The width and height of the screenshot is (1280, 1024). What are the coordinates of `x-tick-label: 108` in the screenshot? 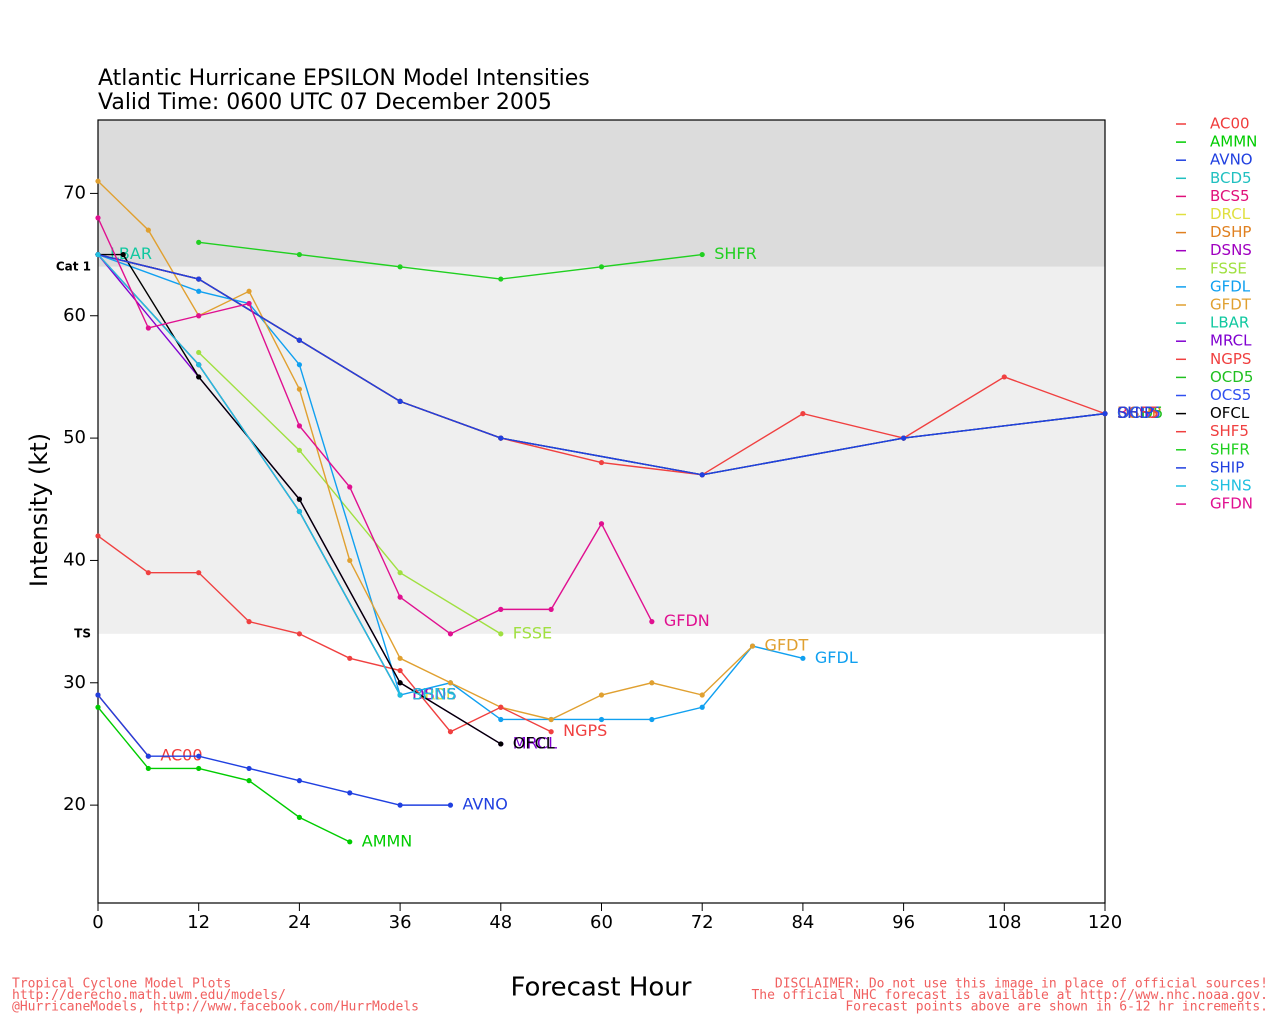 It's located at (1004, 922).